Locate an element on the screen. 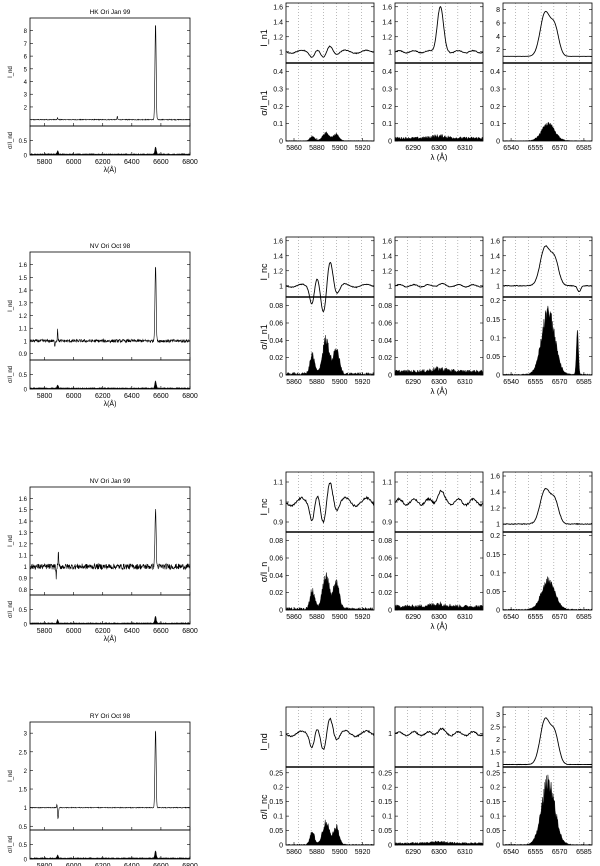 The height and width of the screenshot is (866, 600). zoom-panel-NaD: 1 1.2 1.4 1.6 0 0.1 0.2 0.3 0.4 5860 5880 5900 5920 is located at coordinates (324, 77).